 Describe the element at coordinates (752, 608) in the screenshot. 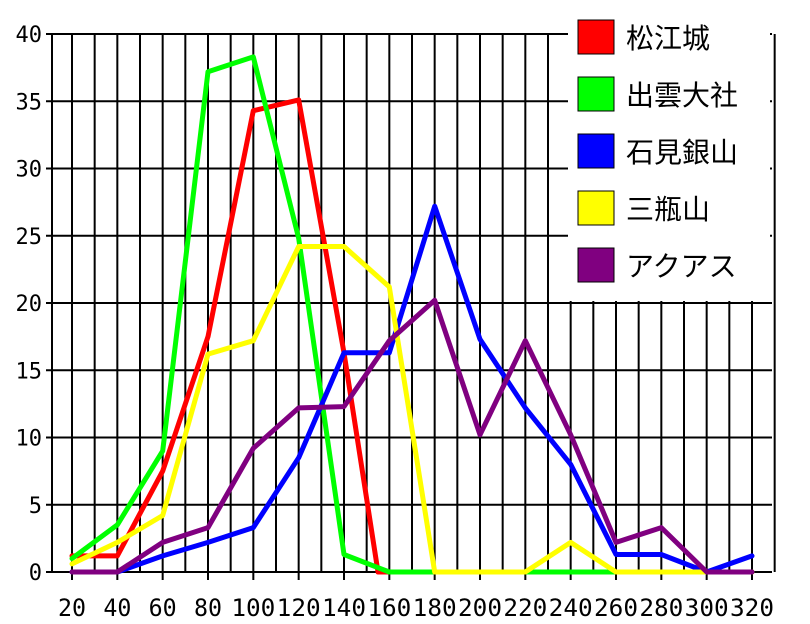

I see `x-tick-label: 320` at that location.